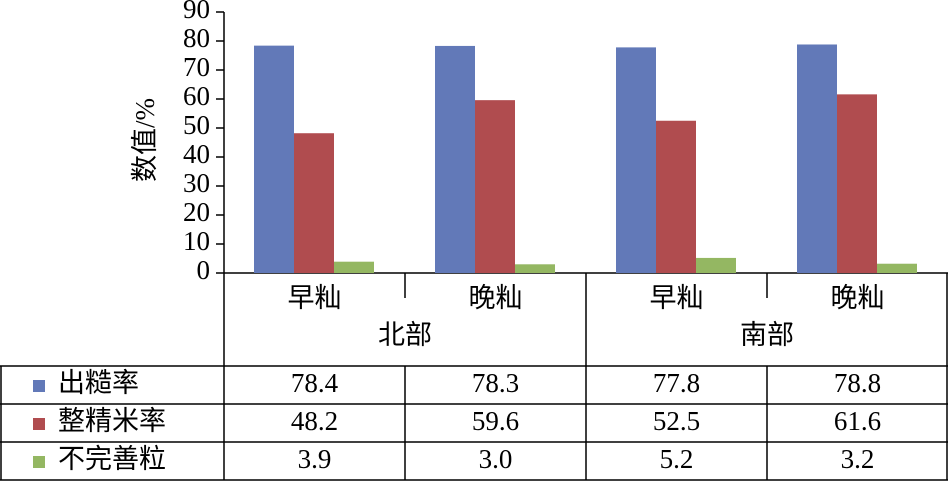 The image size is (949, 486). I want to click on table-value: 61.6, so click(857, 421).